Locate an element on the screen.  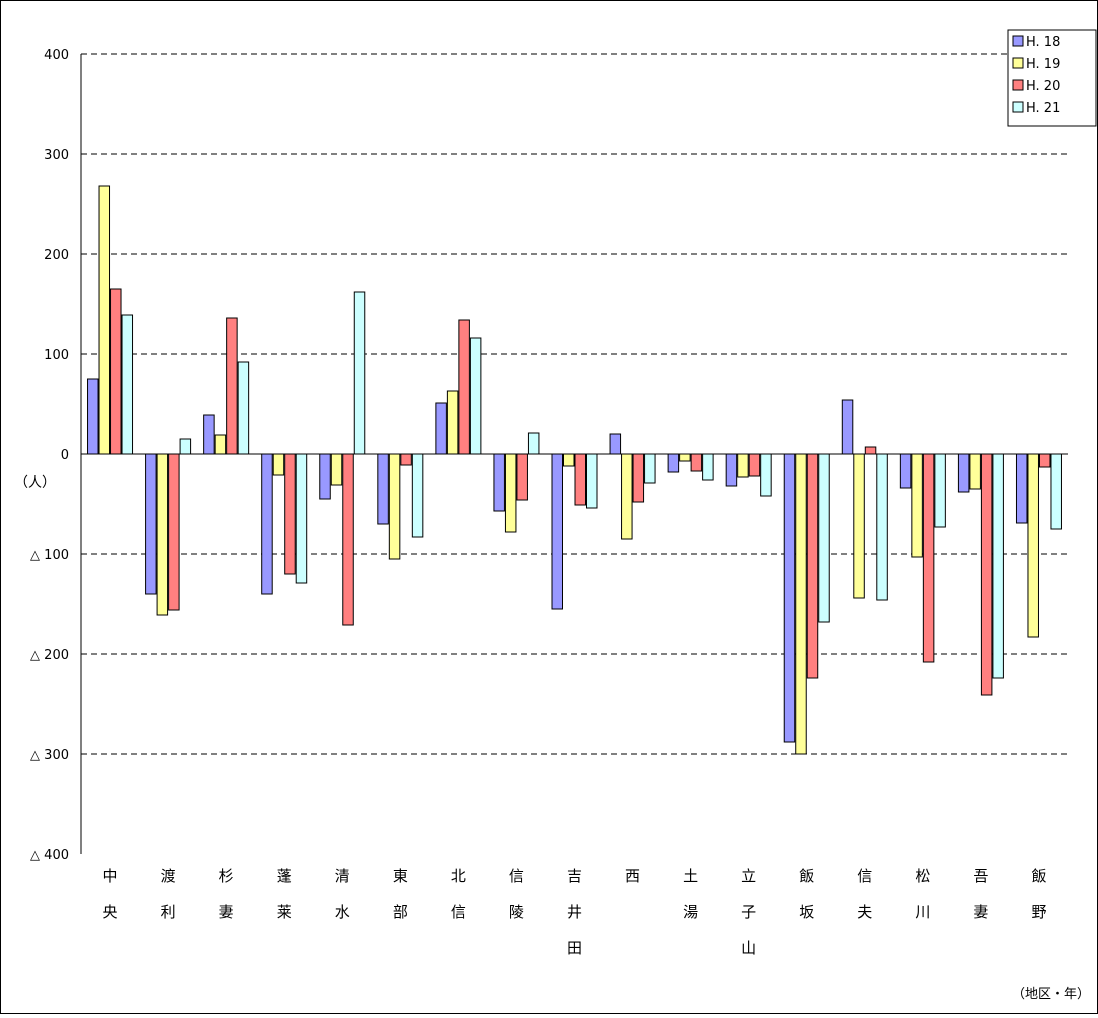
x-tick-label: 夫 is located at coordinates (864, 912).